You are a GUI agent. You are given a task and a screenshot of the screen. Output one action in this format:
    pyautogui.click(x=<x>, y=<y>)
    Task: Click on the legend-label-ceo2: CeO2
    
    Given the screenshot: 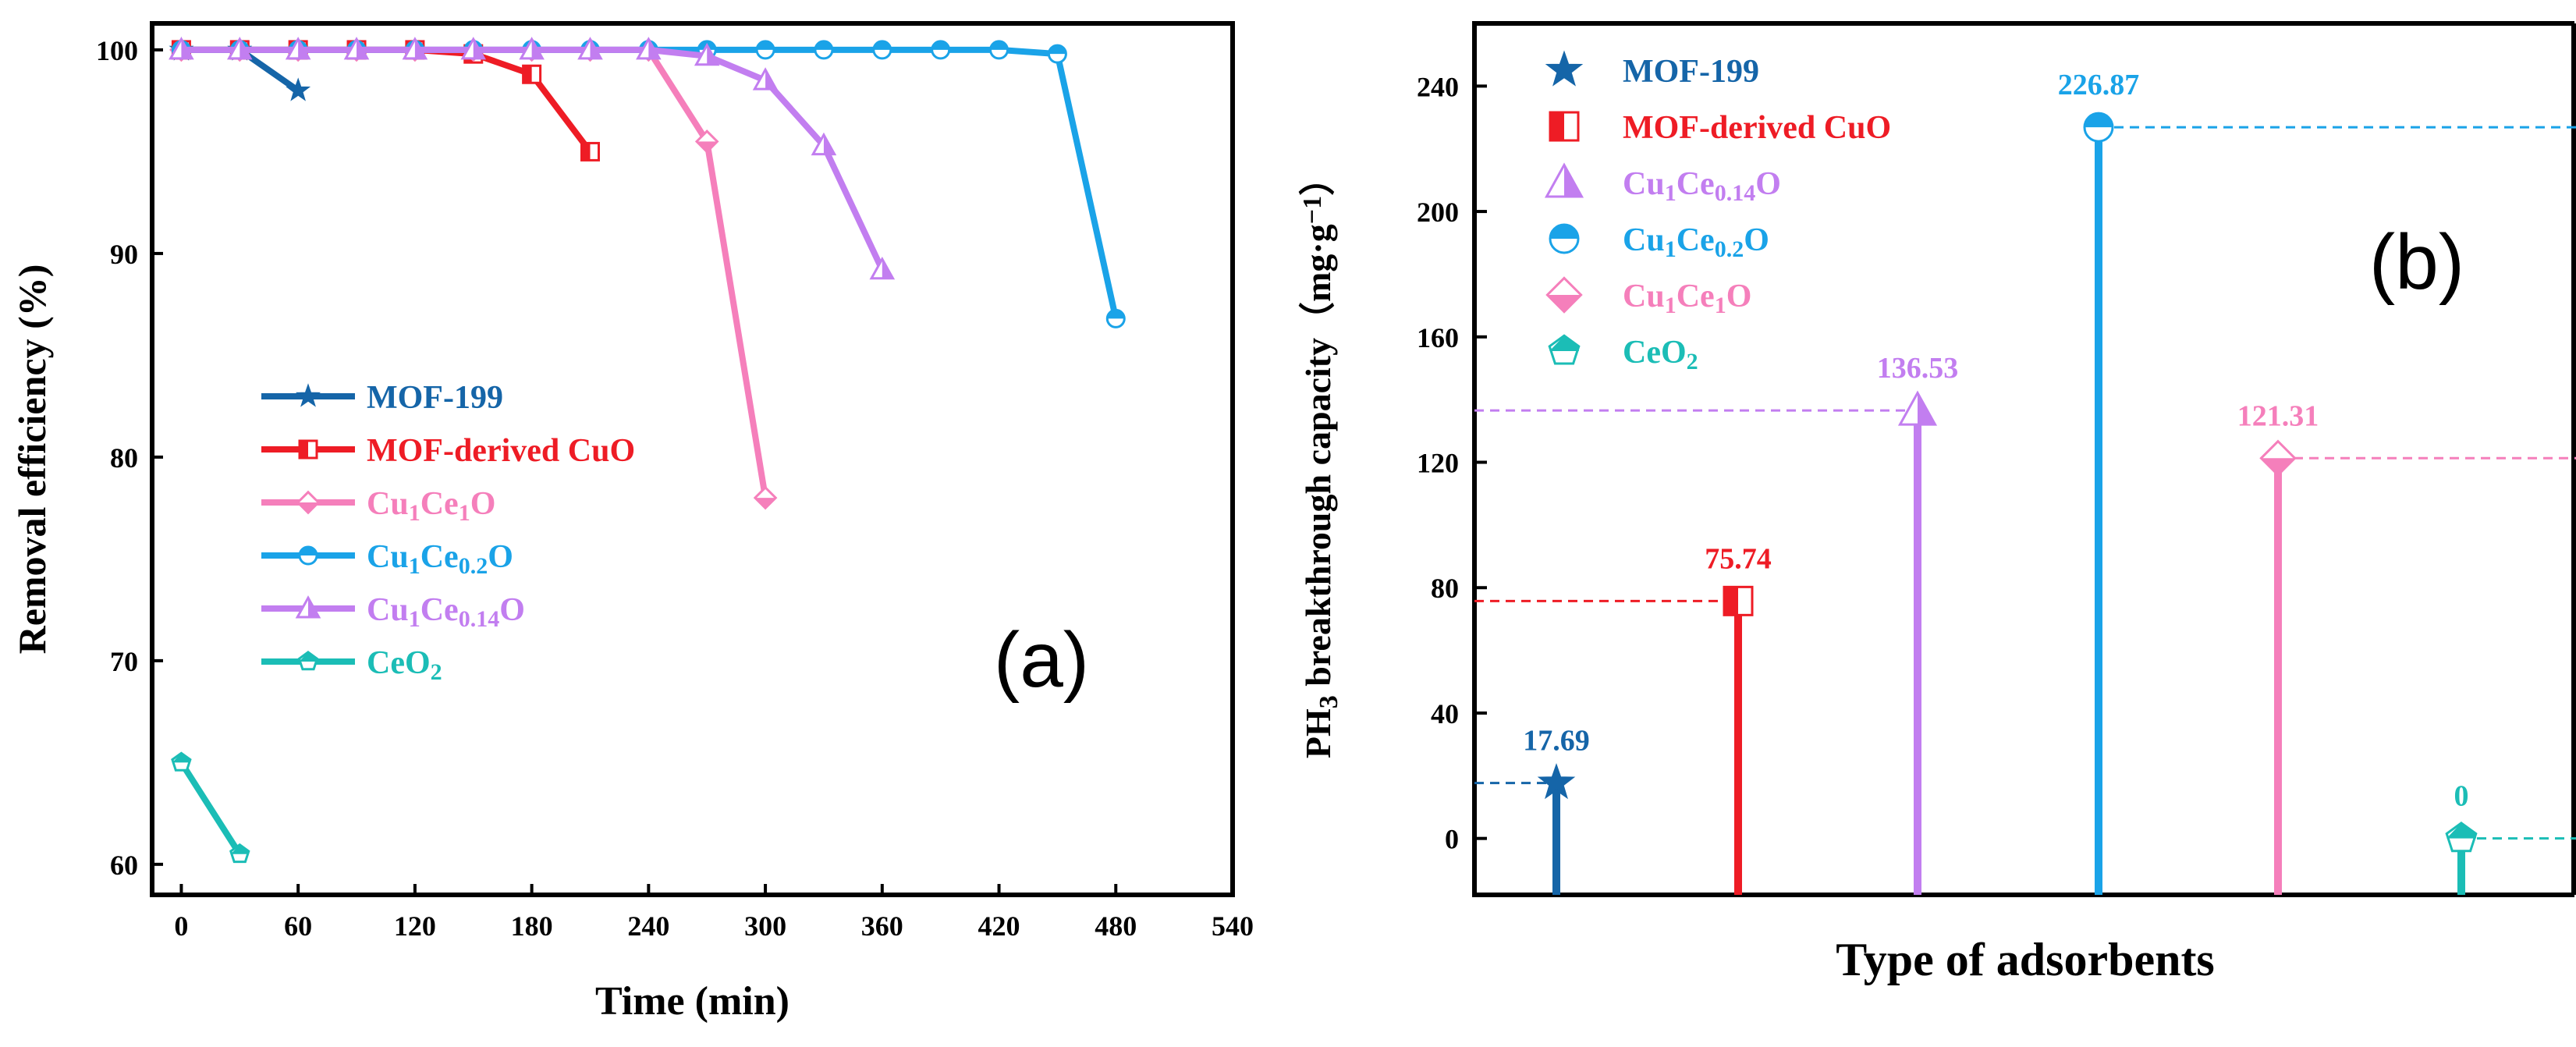 What is the action you would take?
    pyautogui.click(x=1660, y=354)
    